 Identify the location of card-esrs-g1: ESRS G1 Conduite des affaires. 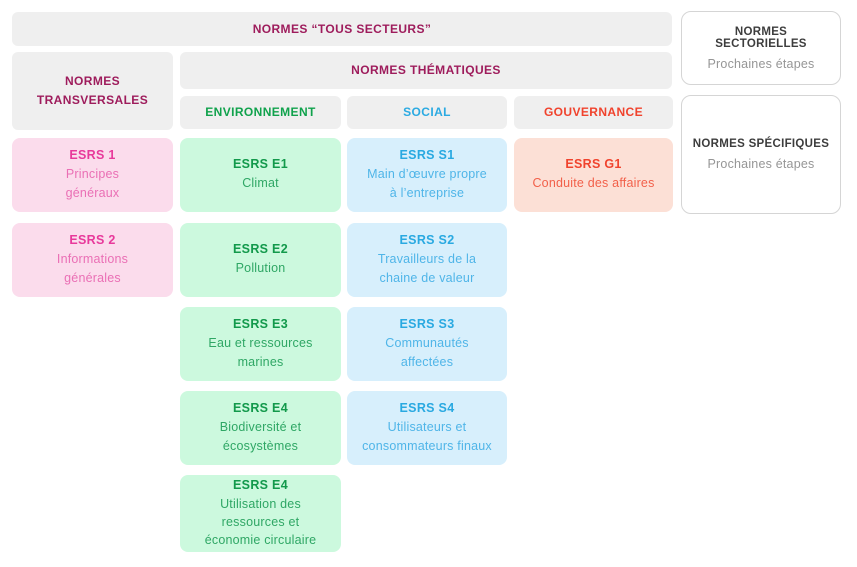
(593, 175).